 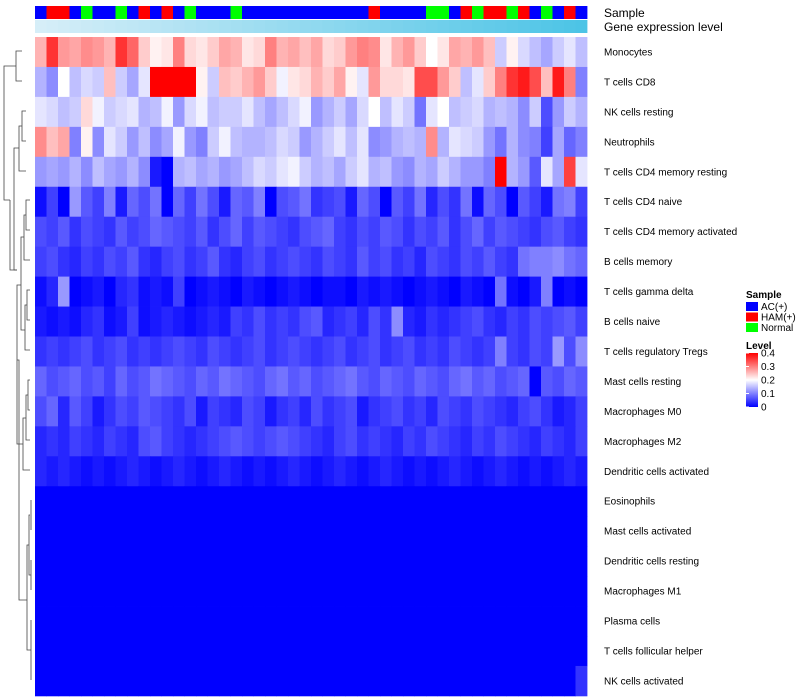 I want to click on row-label: T cells follicular helper, so click(x=653, y=651).